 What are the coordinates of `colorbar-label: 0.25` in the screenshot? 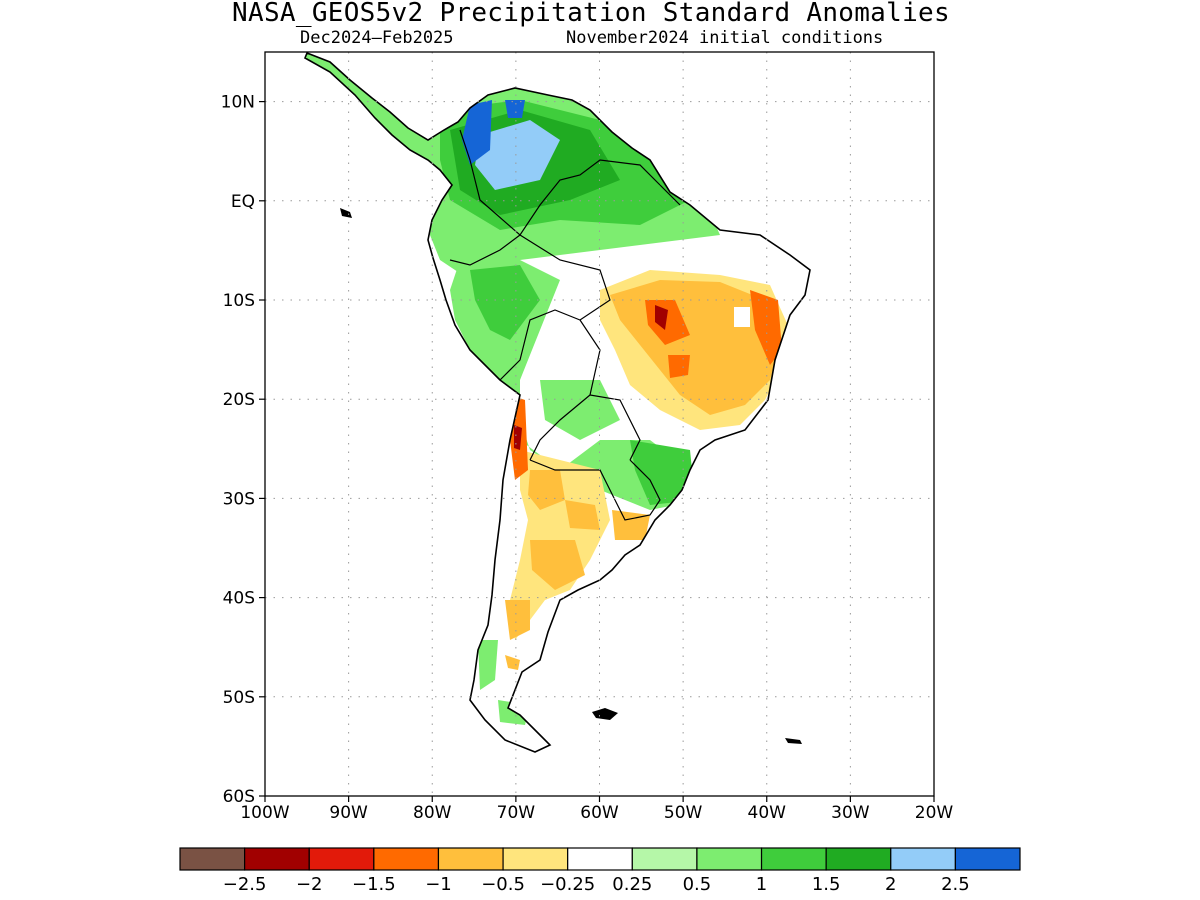 It's located at (632, 884).